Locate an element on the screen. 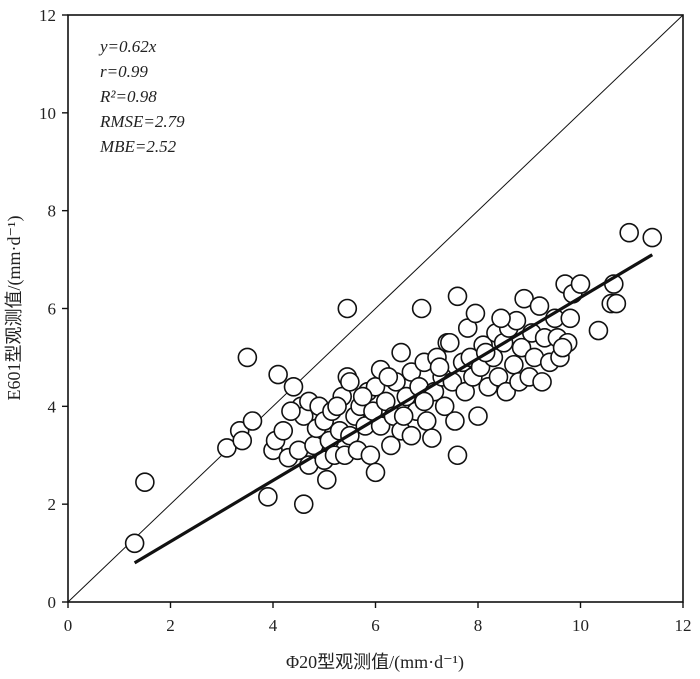 This screenshot has width=700, height=679. x-tick-label: 0 is located at coordinates (68, 625).